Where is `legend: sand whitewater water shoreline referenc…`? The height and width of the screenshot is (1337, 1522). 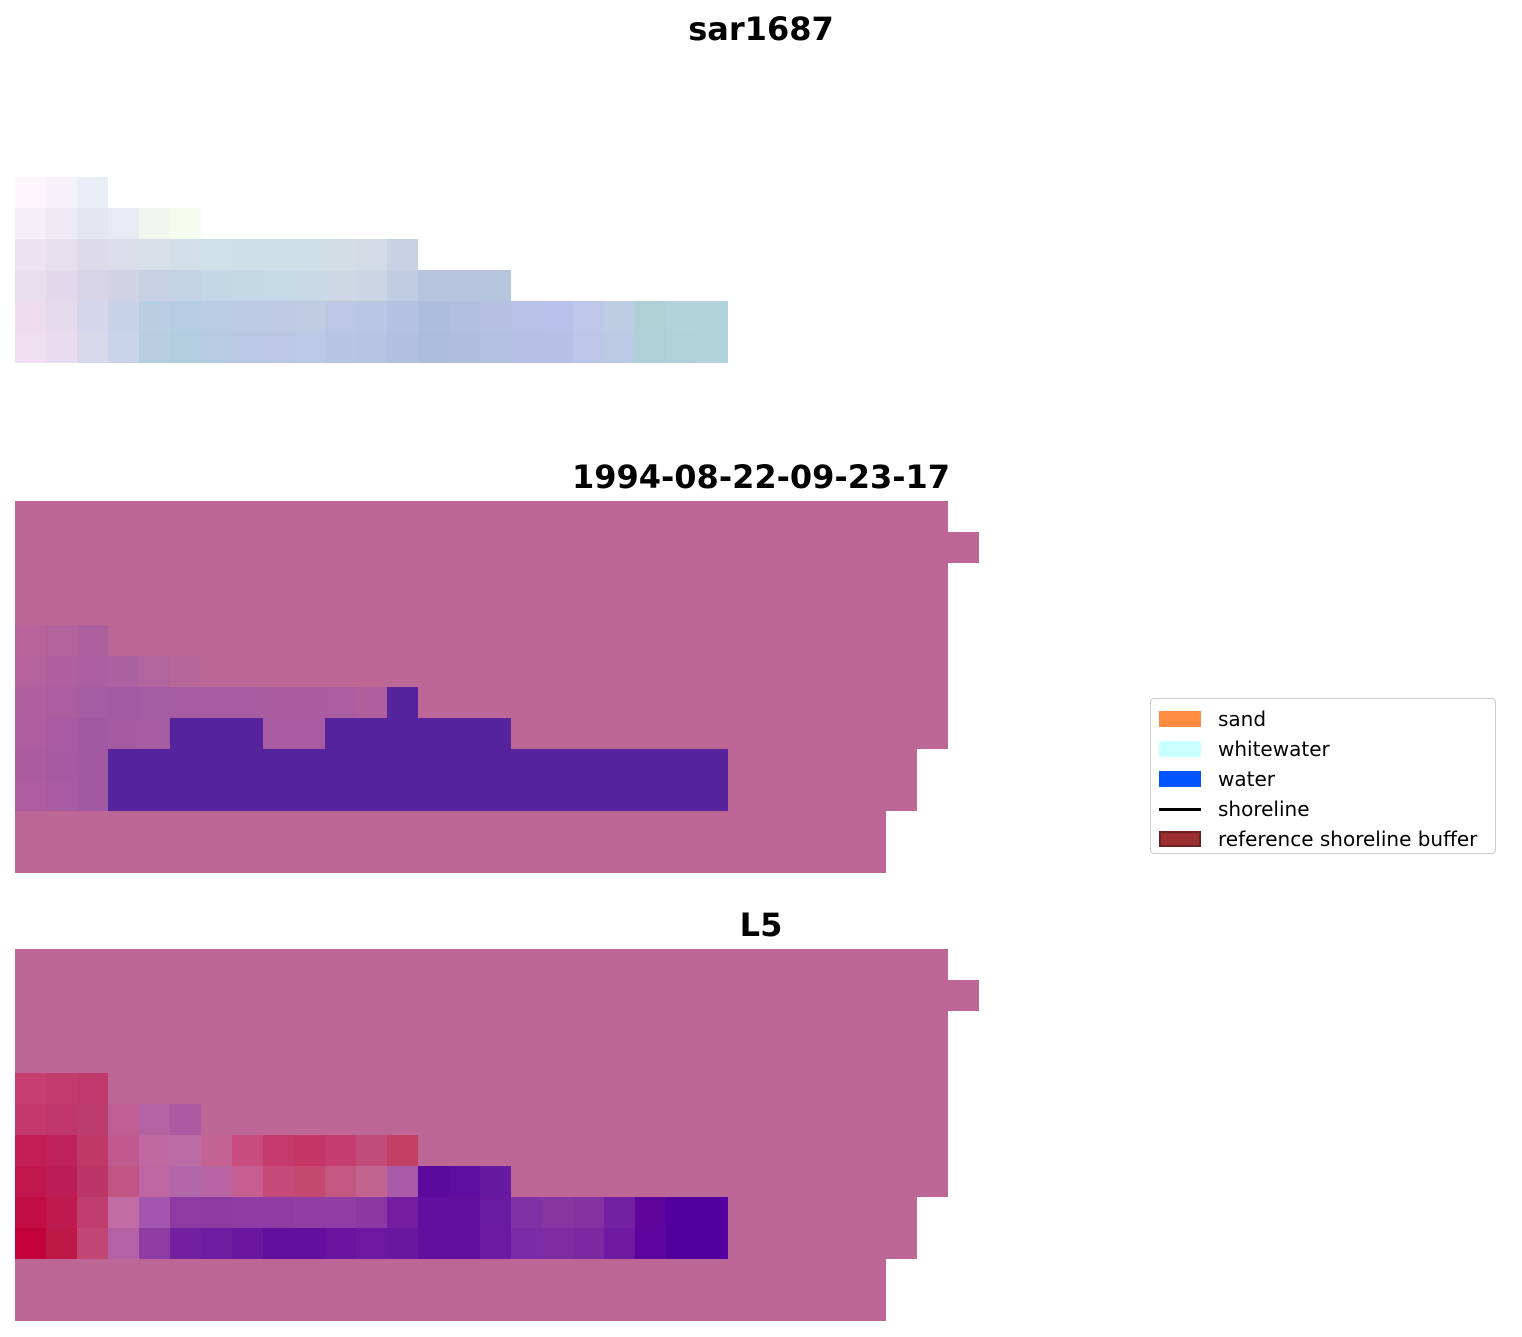 legend: sand whitewater water shoreline referenc… is located at coordinates (1323, 776).